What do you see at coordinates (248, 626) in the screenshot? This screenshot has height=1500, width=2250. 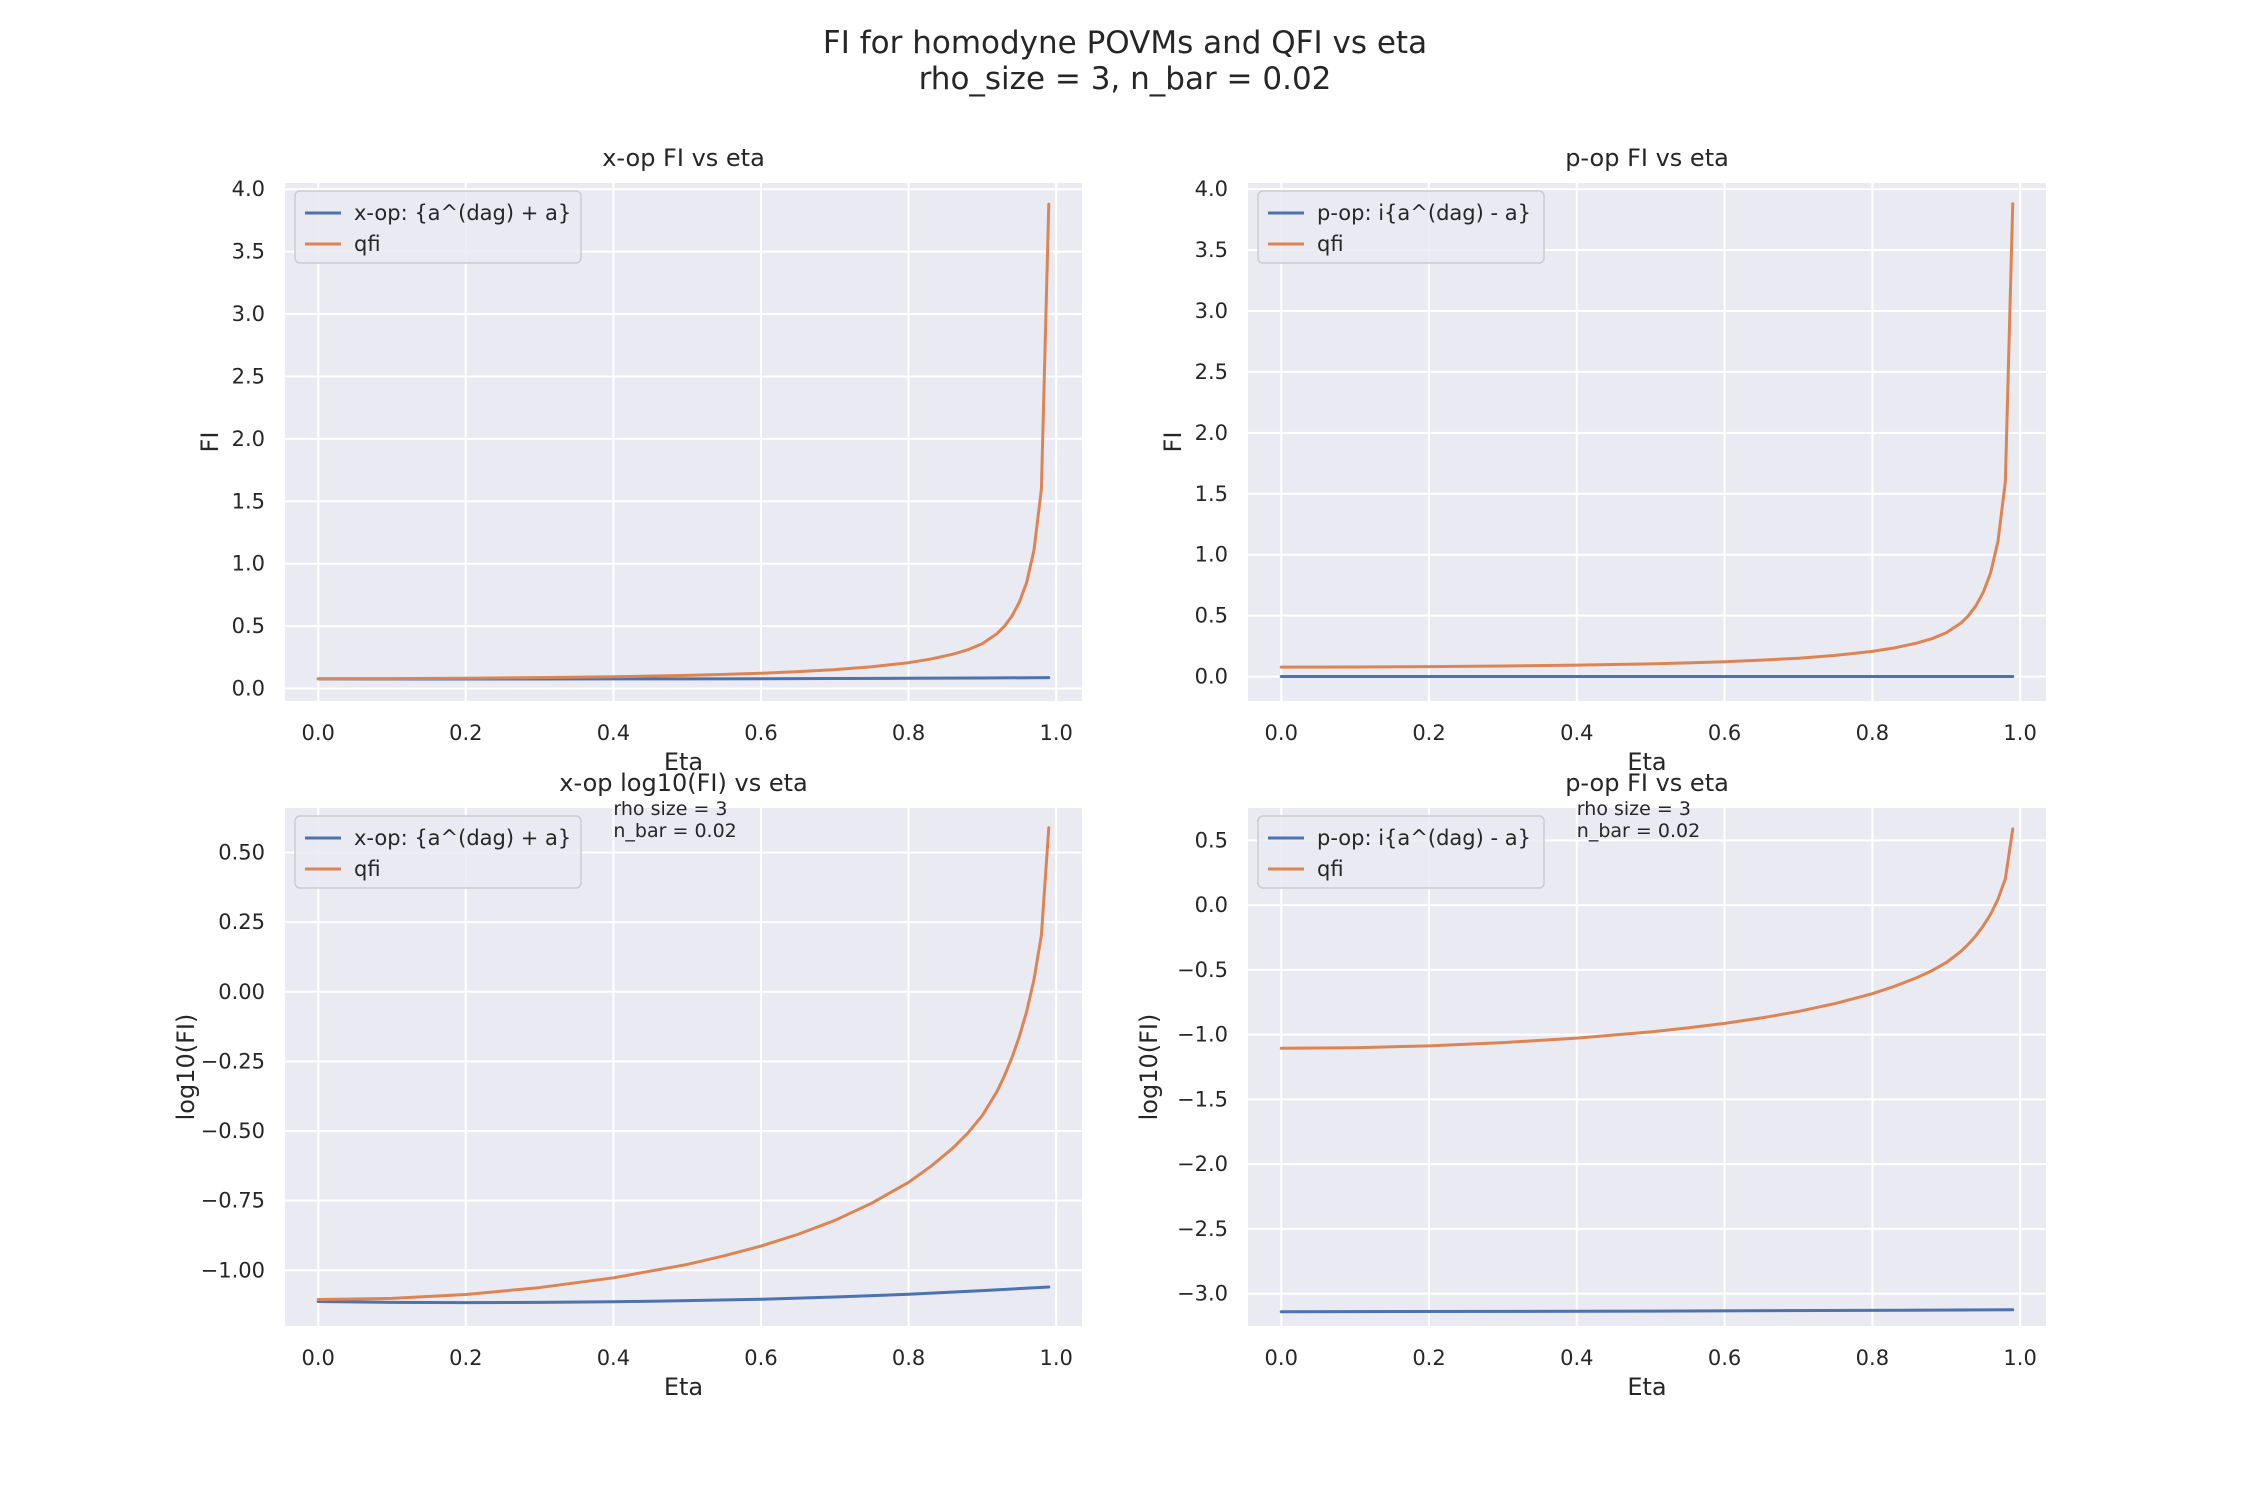 I see `chart-0-y-tick-label: 0.5` at bounding box center [248, 626].